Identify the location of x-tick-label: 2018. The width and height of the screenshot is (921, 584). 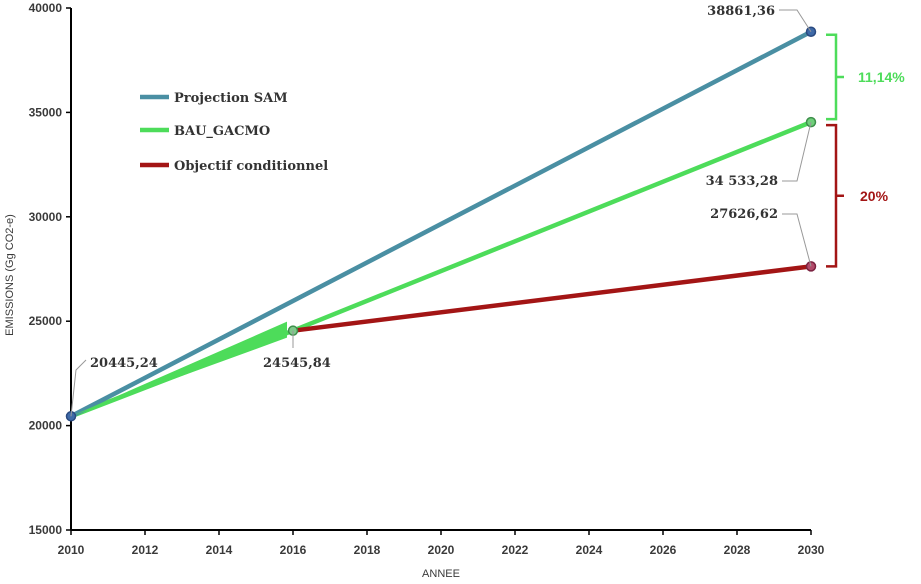
(367, 550).